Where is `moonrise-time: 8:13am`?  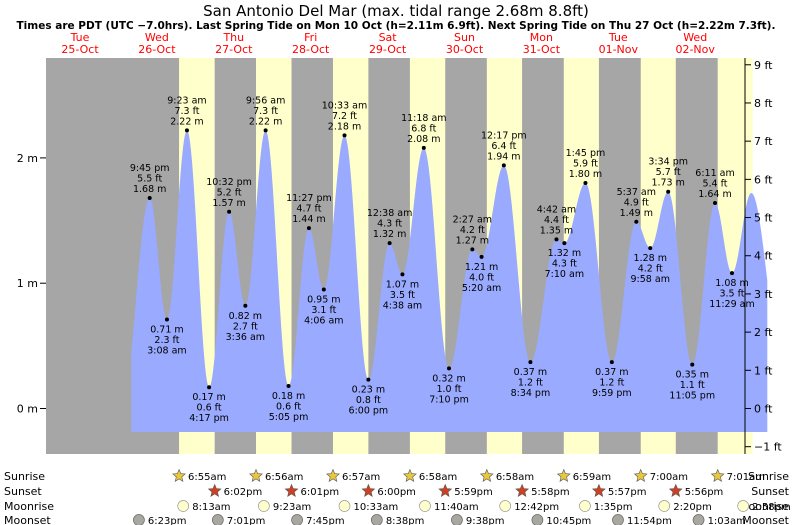 moonrise-time: 8:13am is located at coordinates (211, 507).